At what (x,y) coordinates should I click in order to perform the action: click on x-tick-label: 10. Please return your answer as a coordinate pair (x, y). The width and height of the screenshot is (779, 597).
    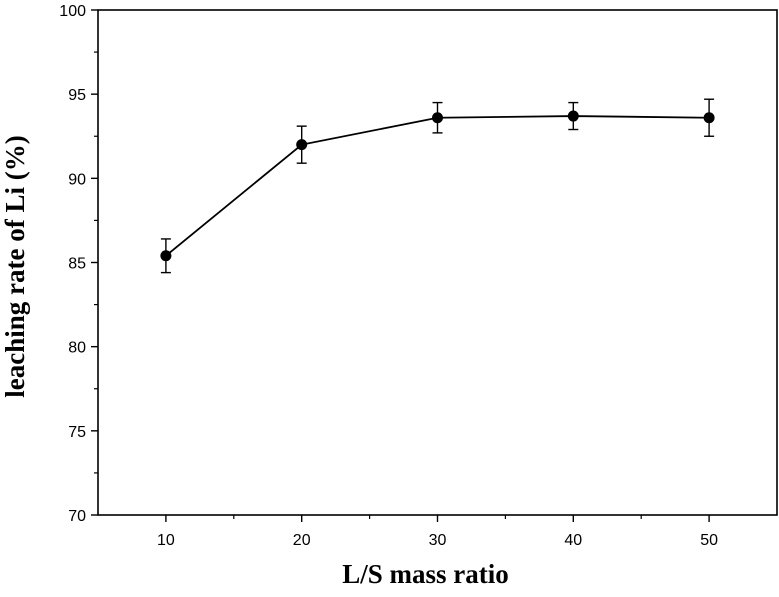
    Looking at the image, I should click on (166, 540).